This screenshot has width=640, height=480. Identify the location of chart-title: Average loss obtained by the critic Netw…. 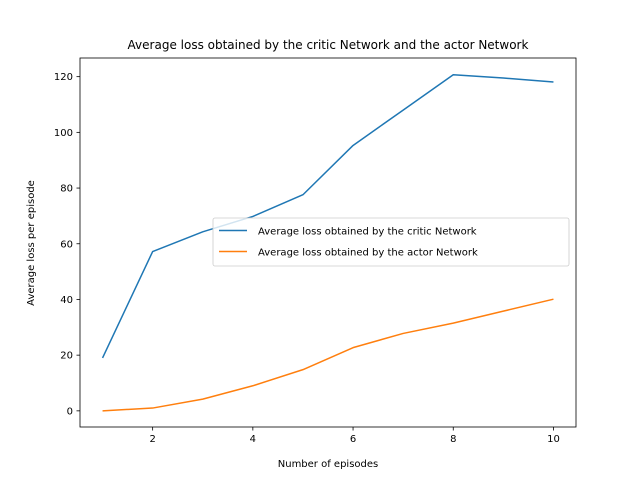
(328, 45).